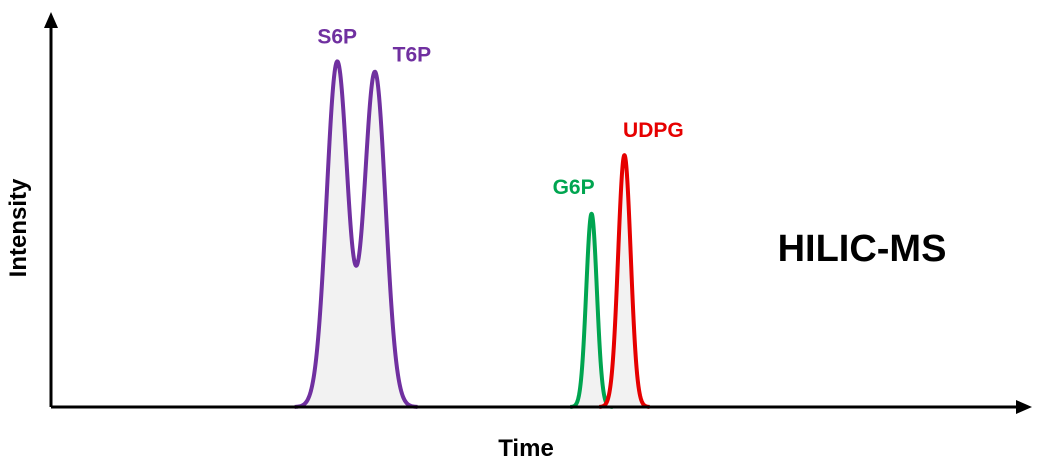  Describe the element at coordinates (337, 36) in the screenshot. I see `peak-label-s6p: S6P` at that location.